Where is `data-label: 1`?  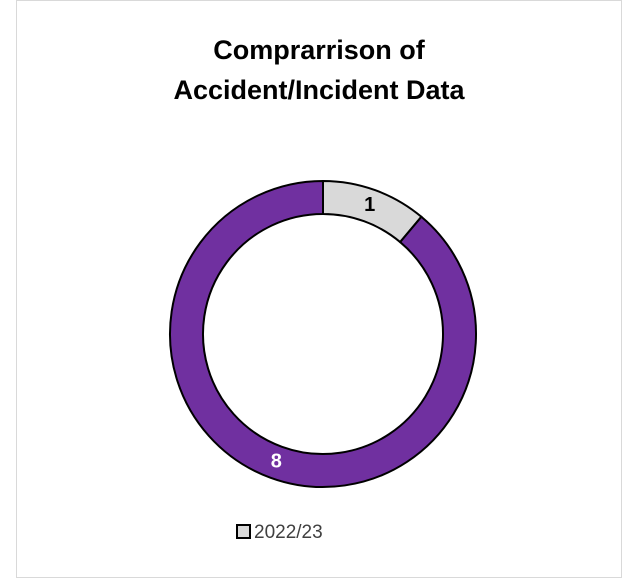 data-label: 1 is located at coordinates (369, 205).